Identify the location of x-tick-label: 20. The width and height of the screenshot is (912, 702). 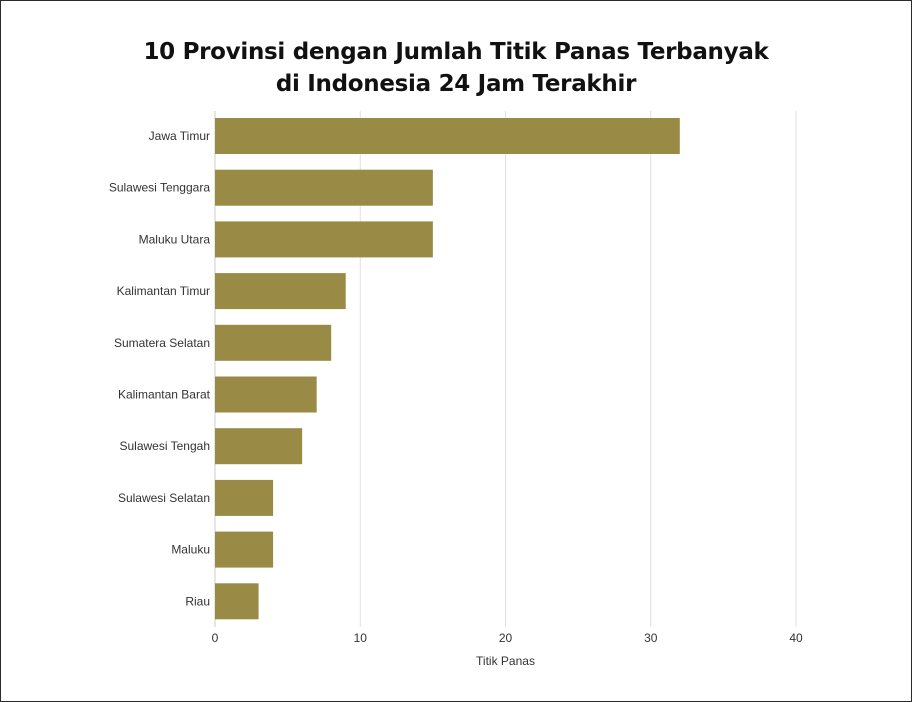
(506, 638).